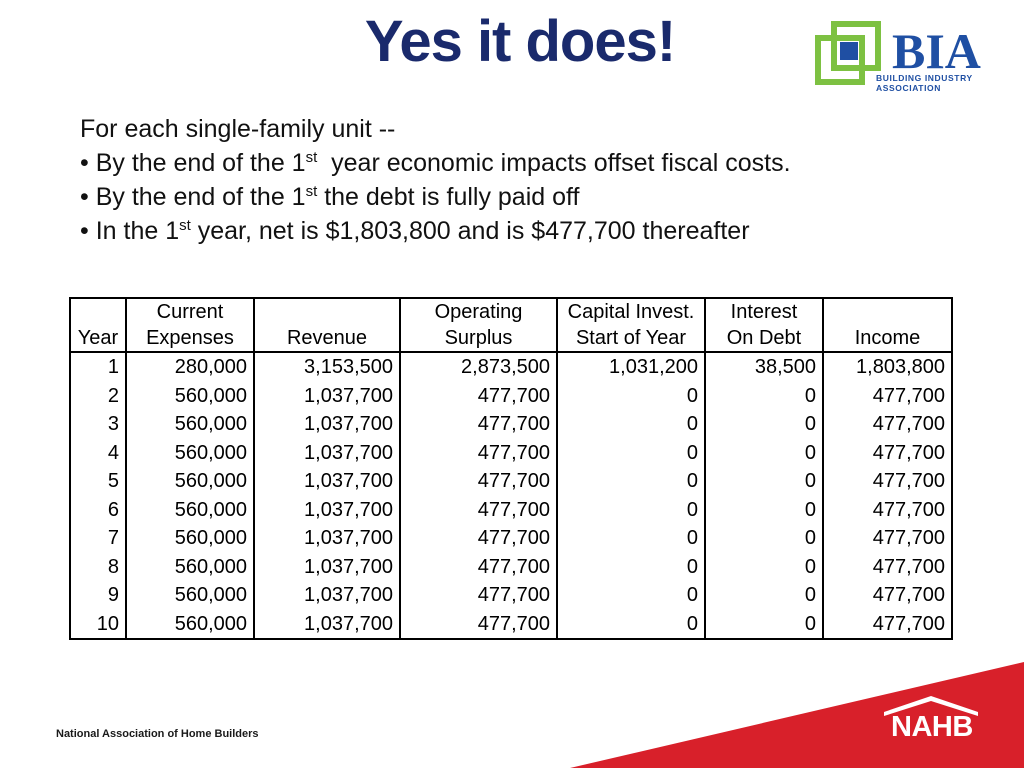 The width and height of the screenshot is (1024, 768). I want to click on logo-line1: BUILDING INDUSTRY, so click(924, 78).